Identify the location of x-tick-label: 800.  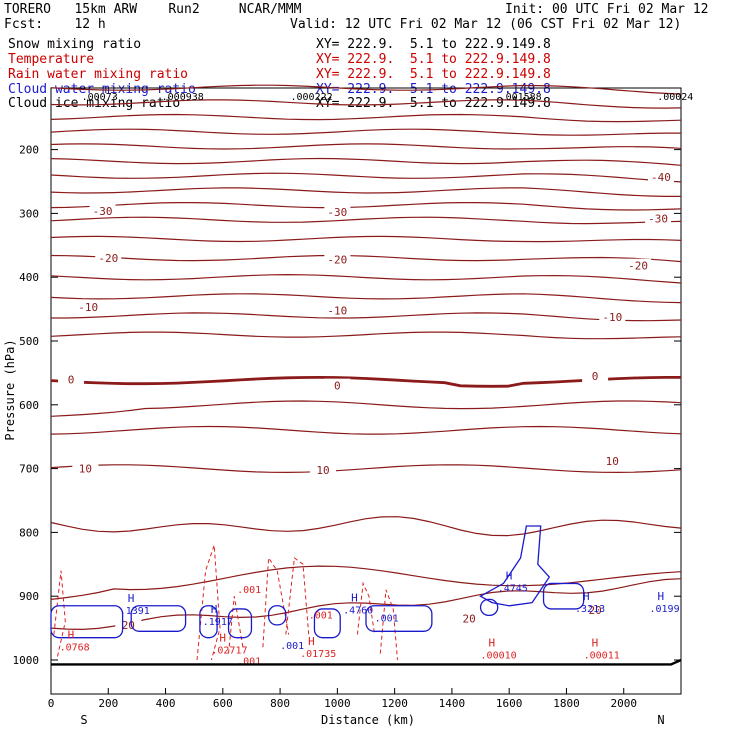
(280, 703).